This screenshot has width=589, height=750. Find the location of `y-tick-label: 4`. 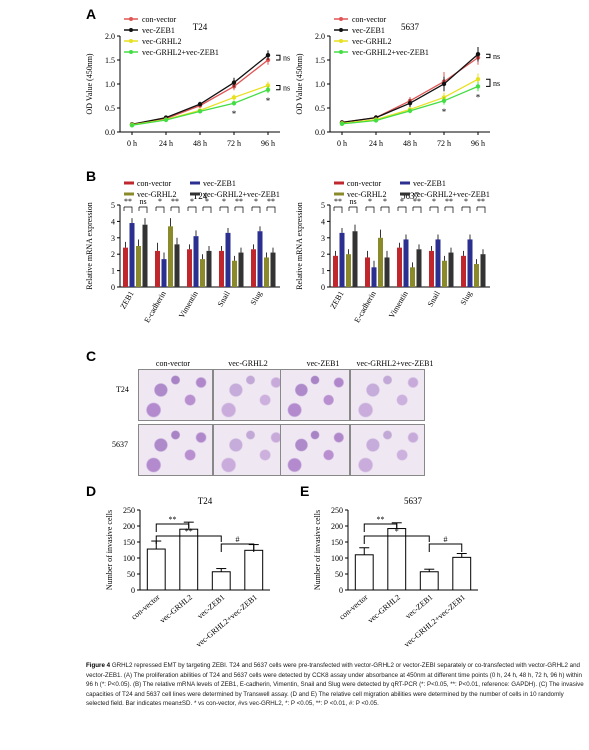

y-tick-label: 4 is located at coordinates (113, 221).